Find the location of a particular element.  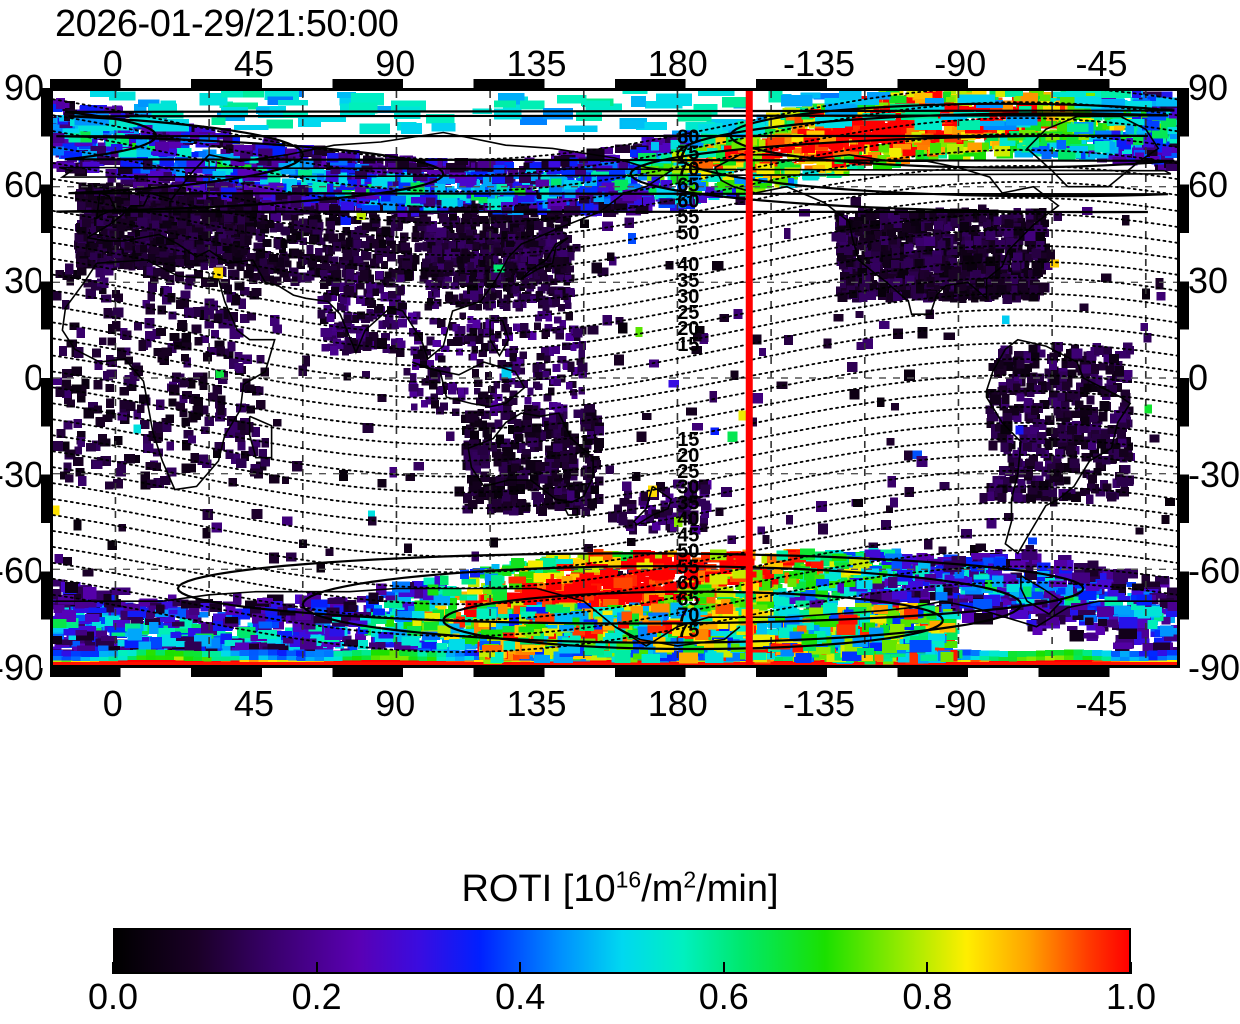

latitude-tick-label: -60 is located at coordinates (22, 571).